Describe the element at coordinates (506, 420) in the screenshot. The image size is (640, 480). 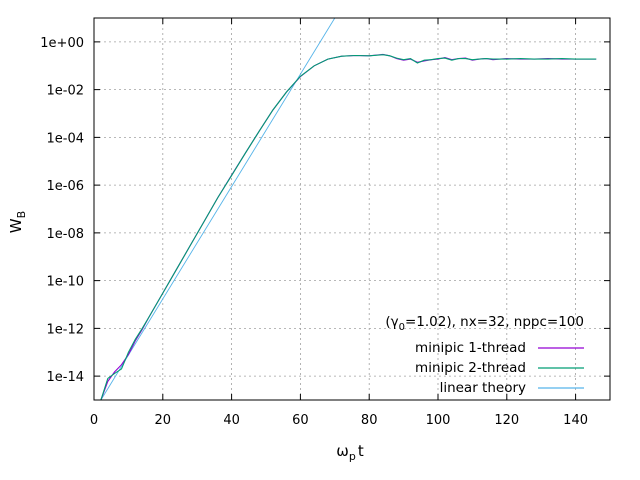
I see `x-tick-label: 120` at that location.